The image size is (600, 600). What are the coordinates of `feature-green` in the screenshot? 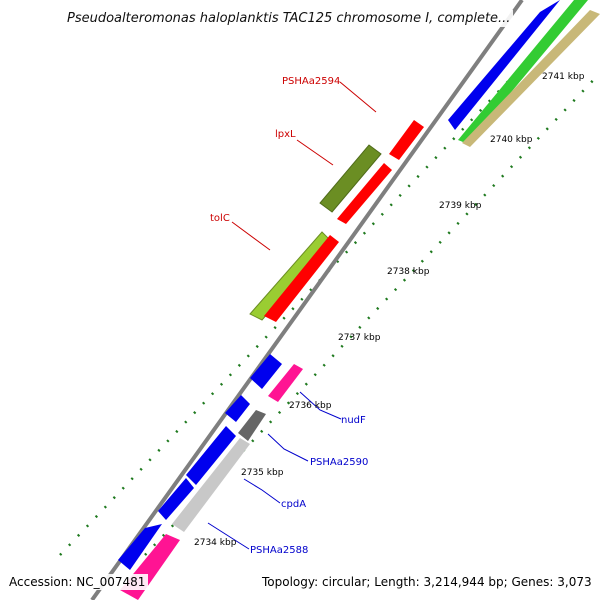 It's located at (523, 72).